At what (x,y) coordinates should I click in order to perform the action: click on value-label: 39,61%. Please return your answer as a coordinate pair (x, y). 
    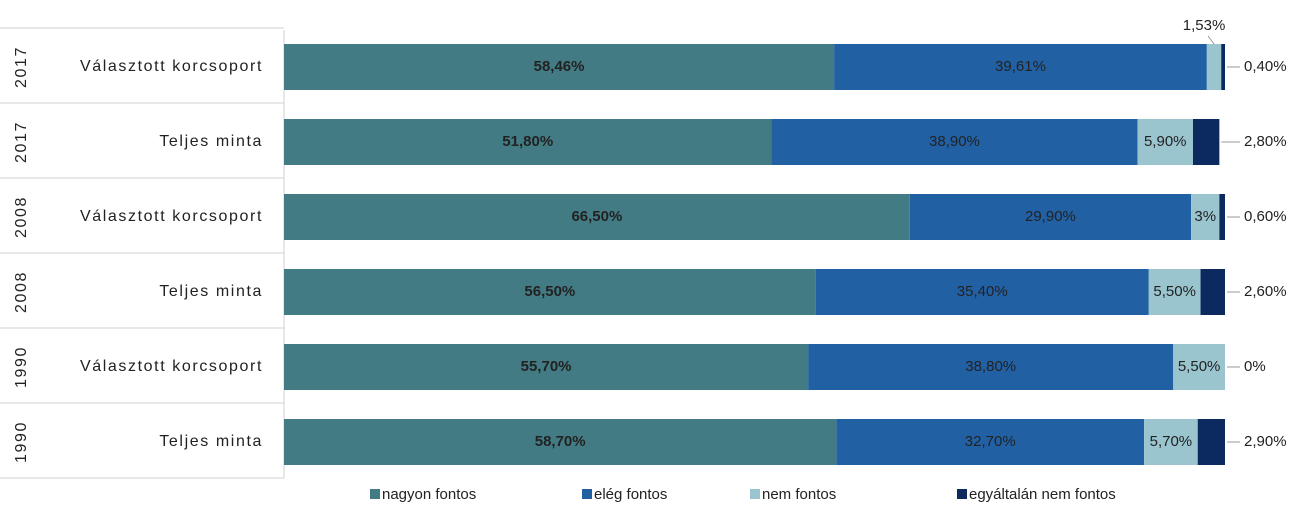
    Looking at the image, I should click on (1020, 66).